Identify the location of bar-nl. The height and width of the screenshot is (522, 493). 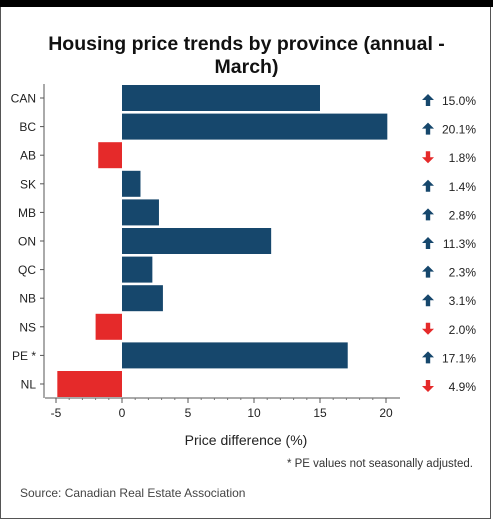
(89, 384).